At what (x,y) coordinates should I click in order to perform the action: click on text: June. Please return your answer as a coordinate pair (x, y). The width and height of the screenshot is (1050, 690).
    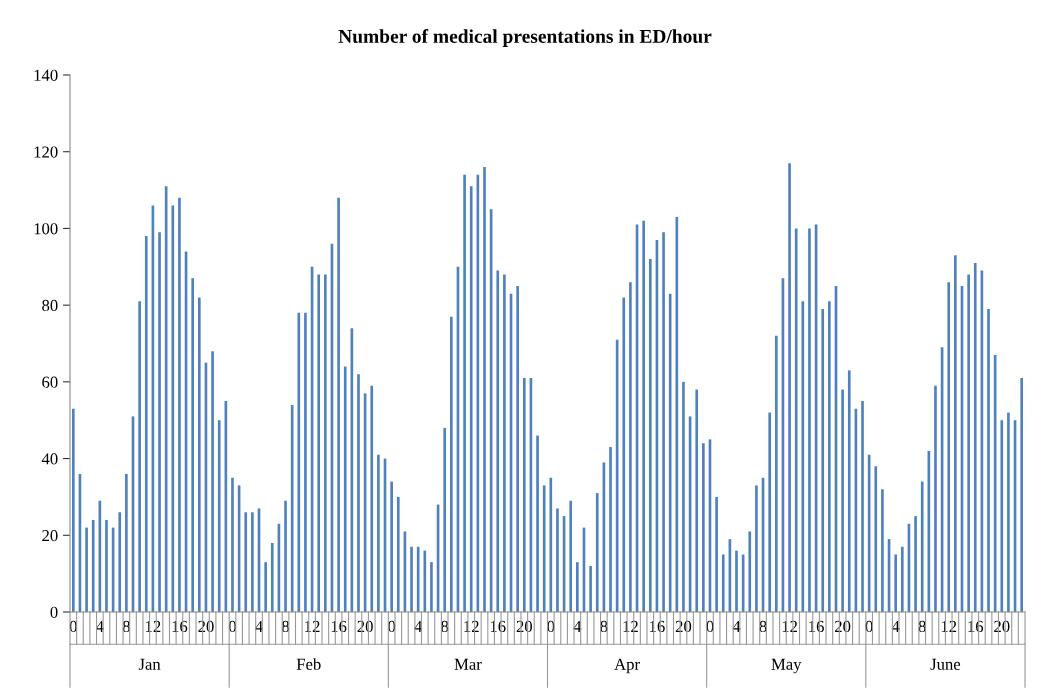
    Looking at the image, I should click on (945, 664).